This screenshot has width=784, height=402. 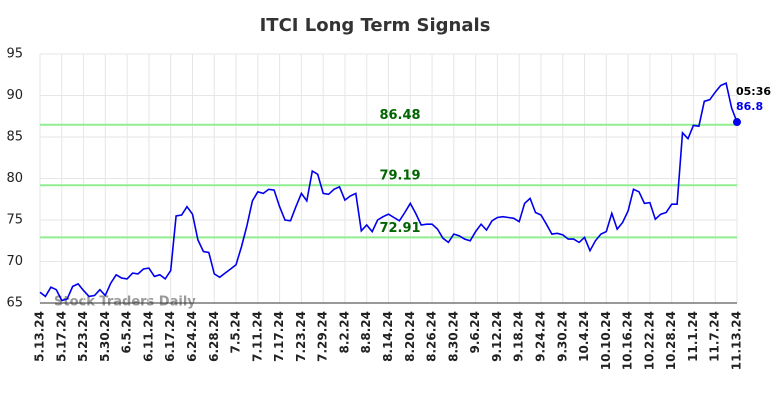 I want to click on x-tick-label: 11.13.24, so click(x=737, y=340).